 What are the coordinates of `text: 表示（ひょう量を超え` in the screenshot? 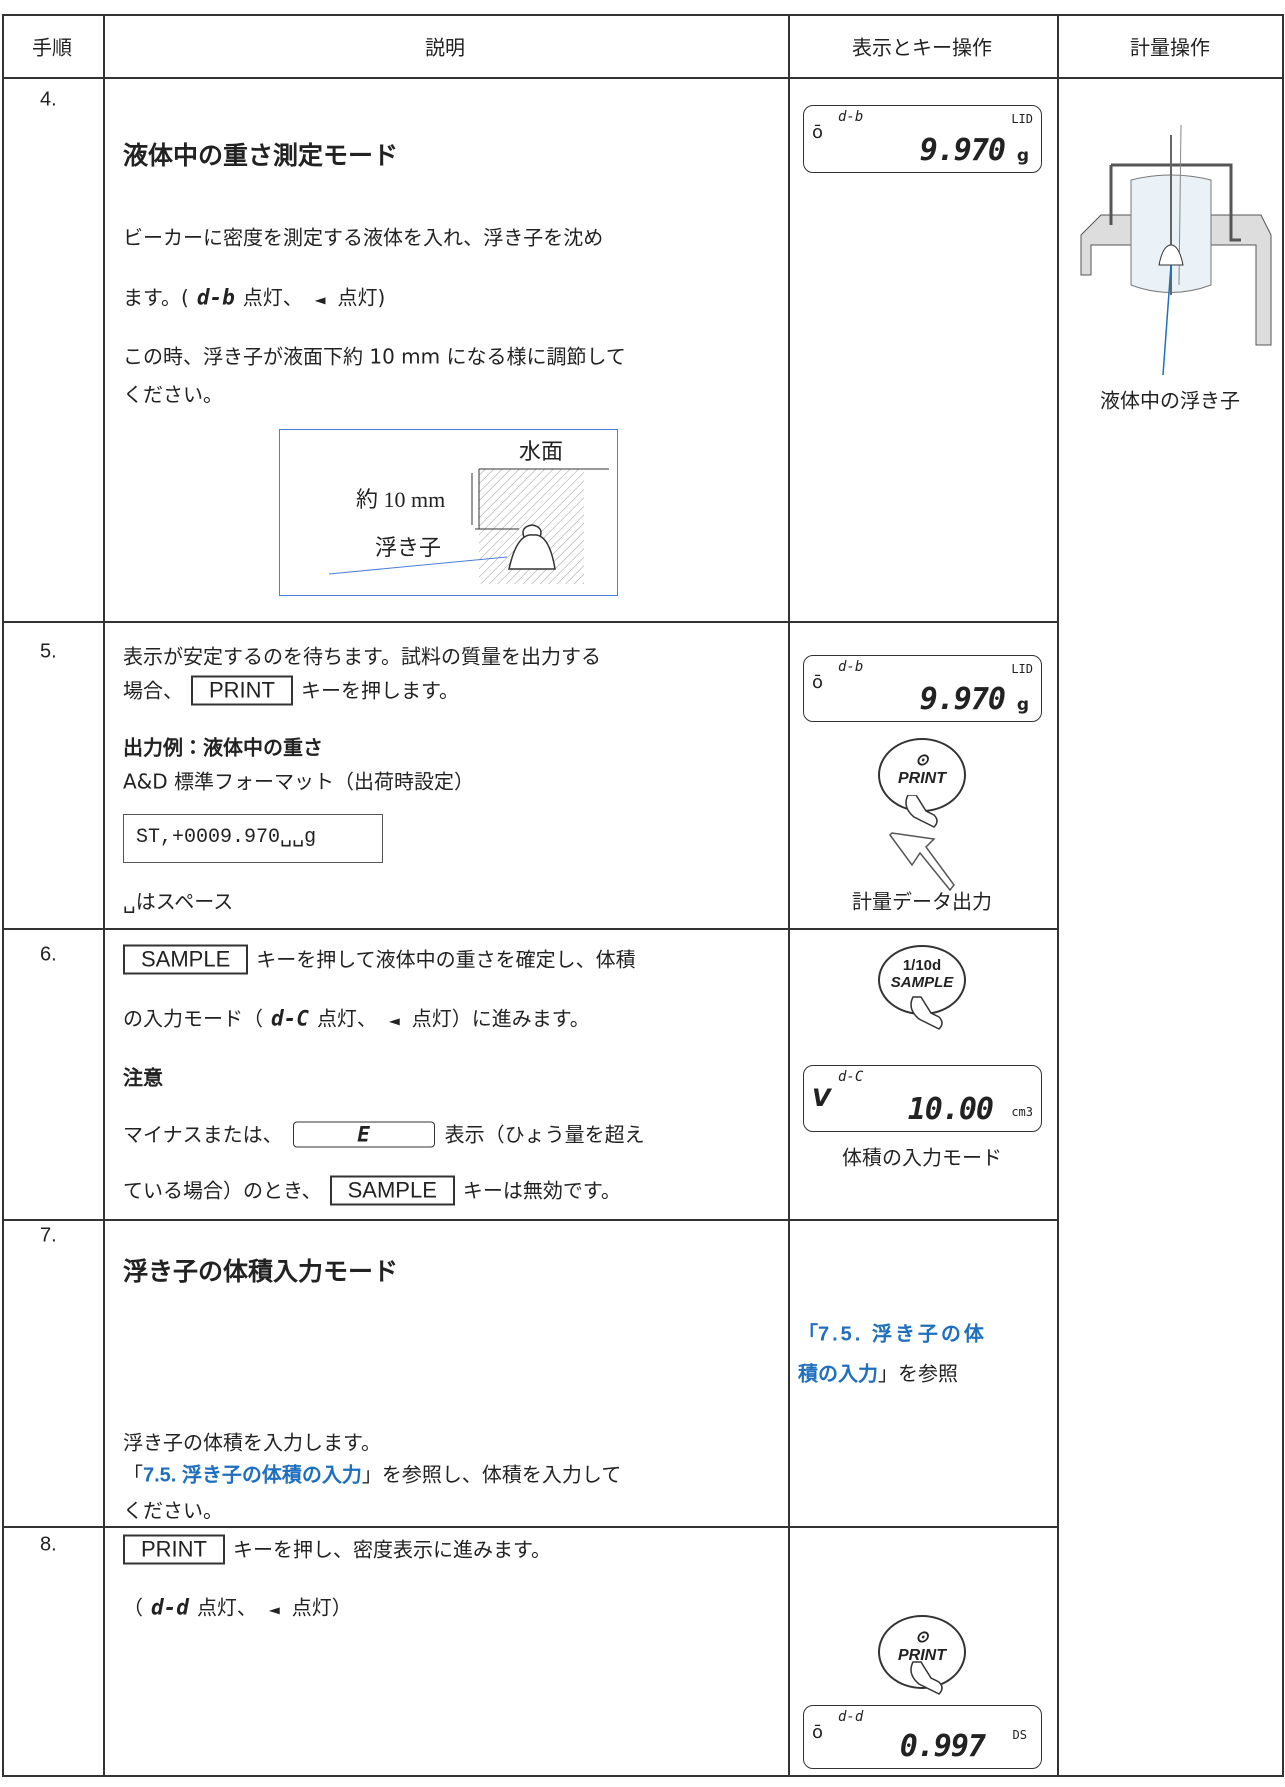 It's located at (544, 1134).